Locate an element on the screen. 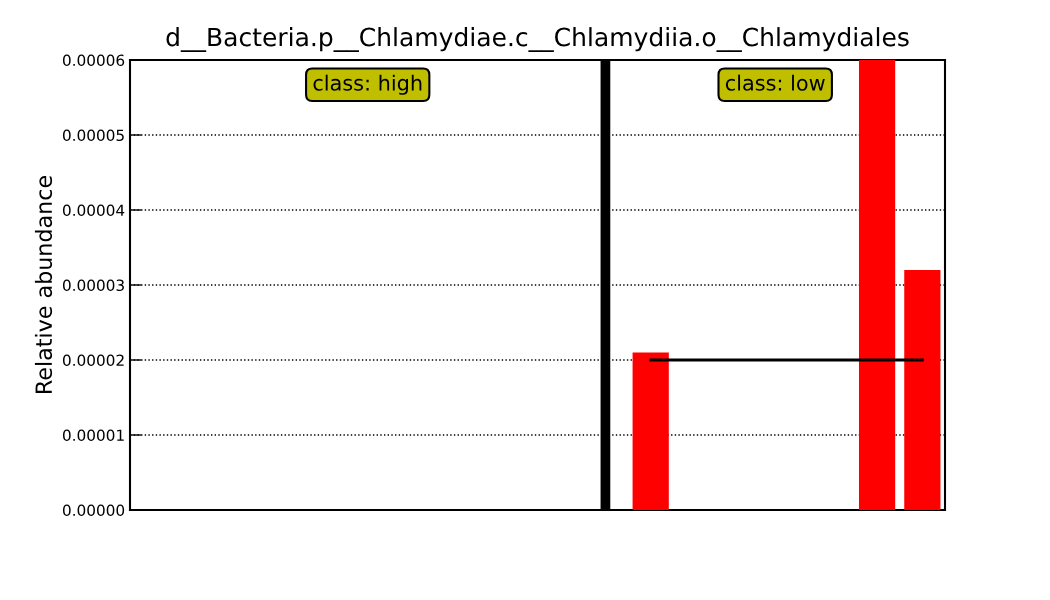  y-tick-label: 0.00001 is located at coordinates (93, 435).